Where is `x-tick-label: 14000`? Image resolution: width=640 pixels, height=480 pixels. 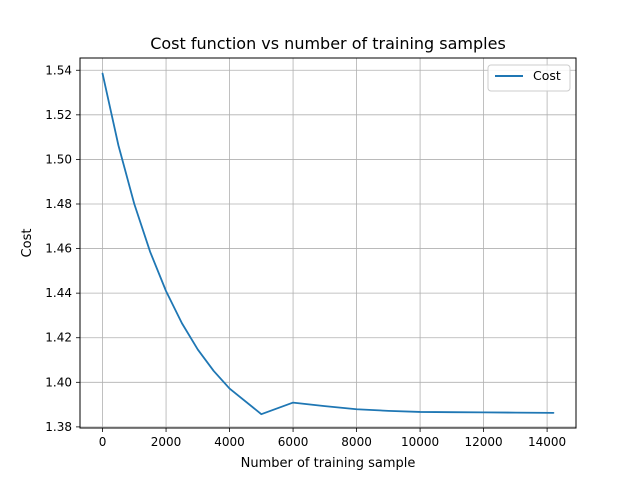
x-tick-label: 14000 is located at coordinates (547, 442).